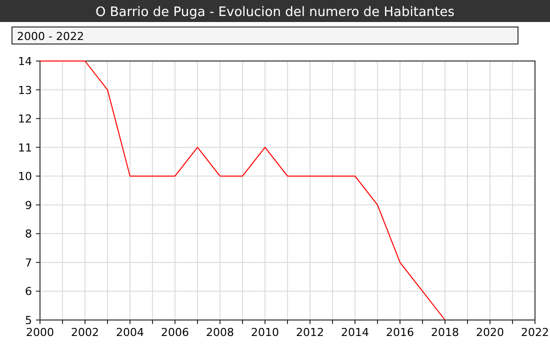 Image resolution: width=550 pixels, height=350 pixels. Describe the element at coordinates (275, 12) in the screenshot. I see `chart-title: O Barrio de Puga - Evolucion del numero de Habitantes` at that location.